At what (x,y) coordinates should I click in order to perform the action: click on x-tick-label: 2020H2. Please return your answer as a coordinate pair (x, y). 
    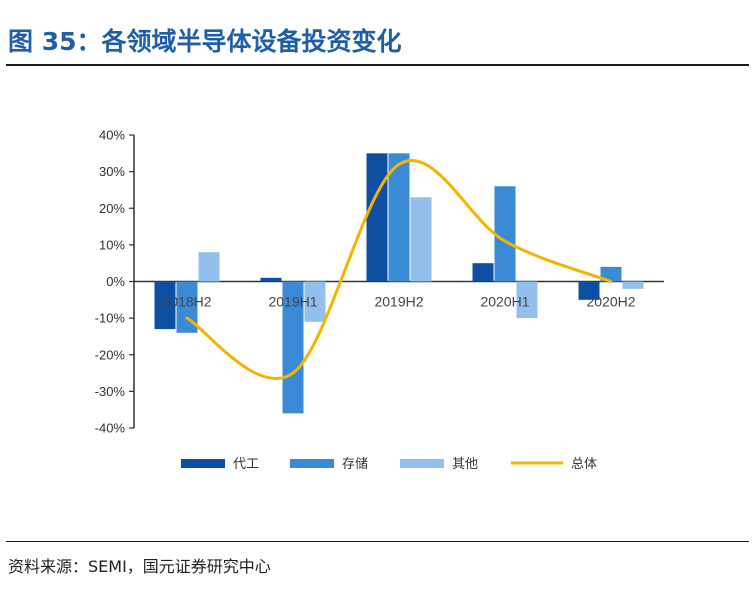
    Looking at the image, I should click on (610, 302).